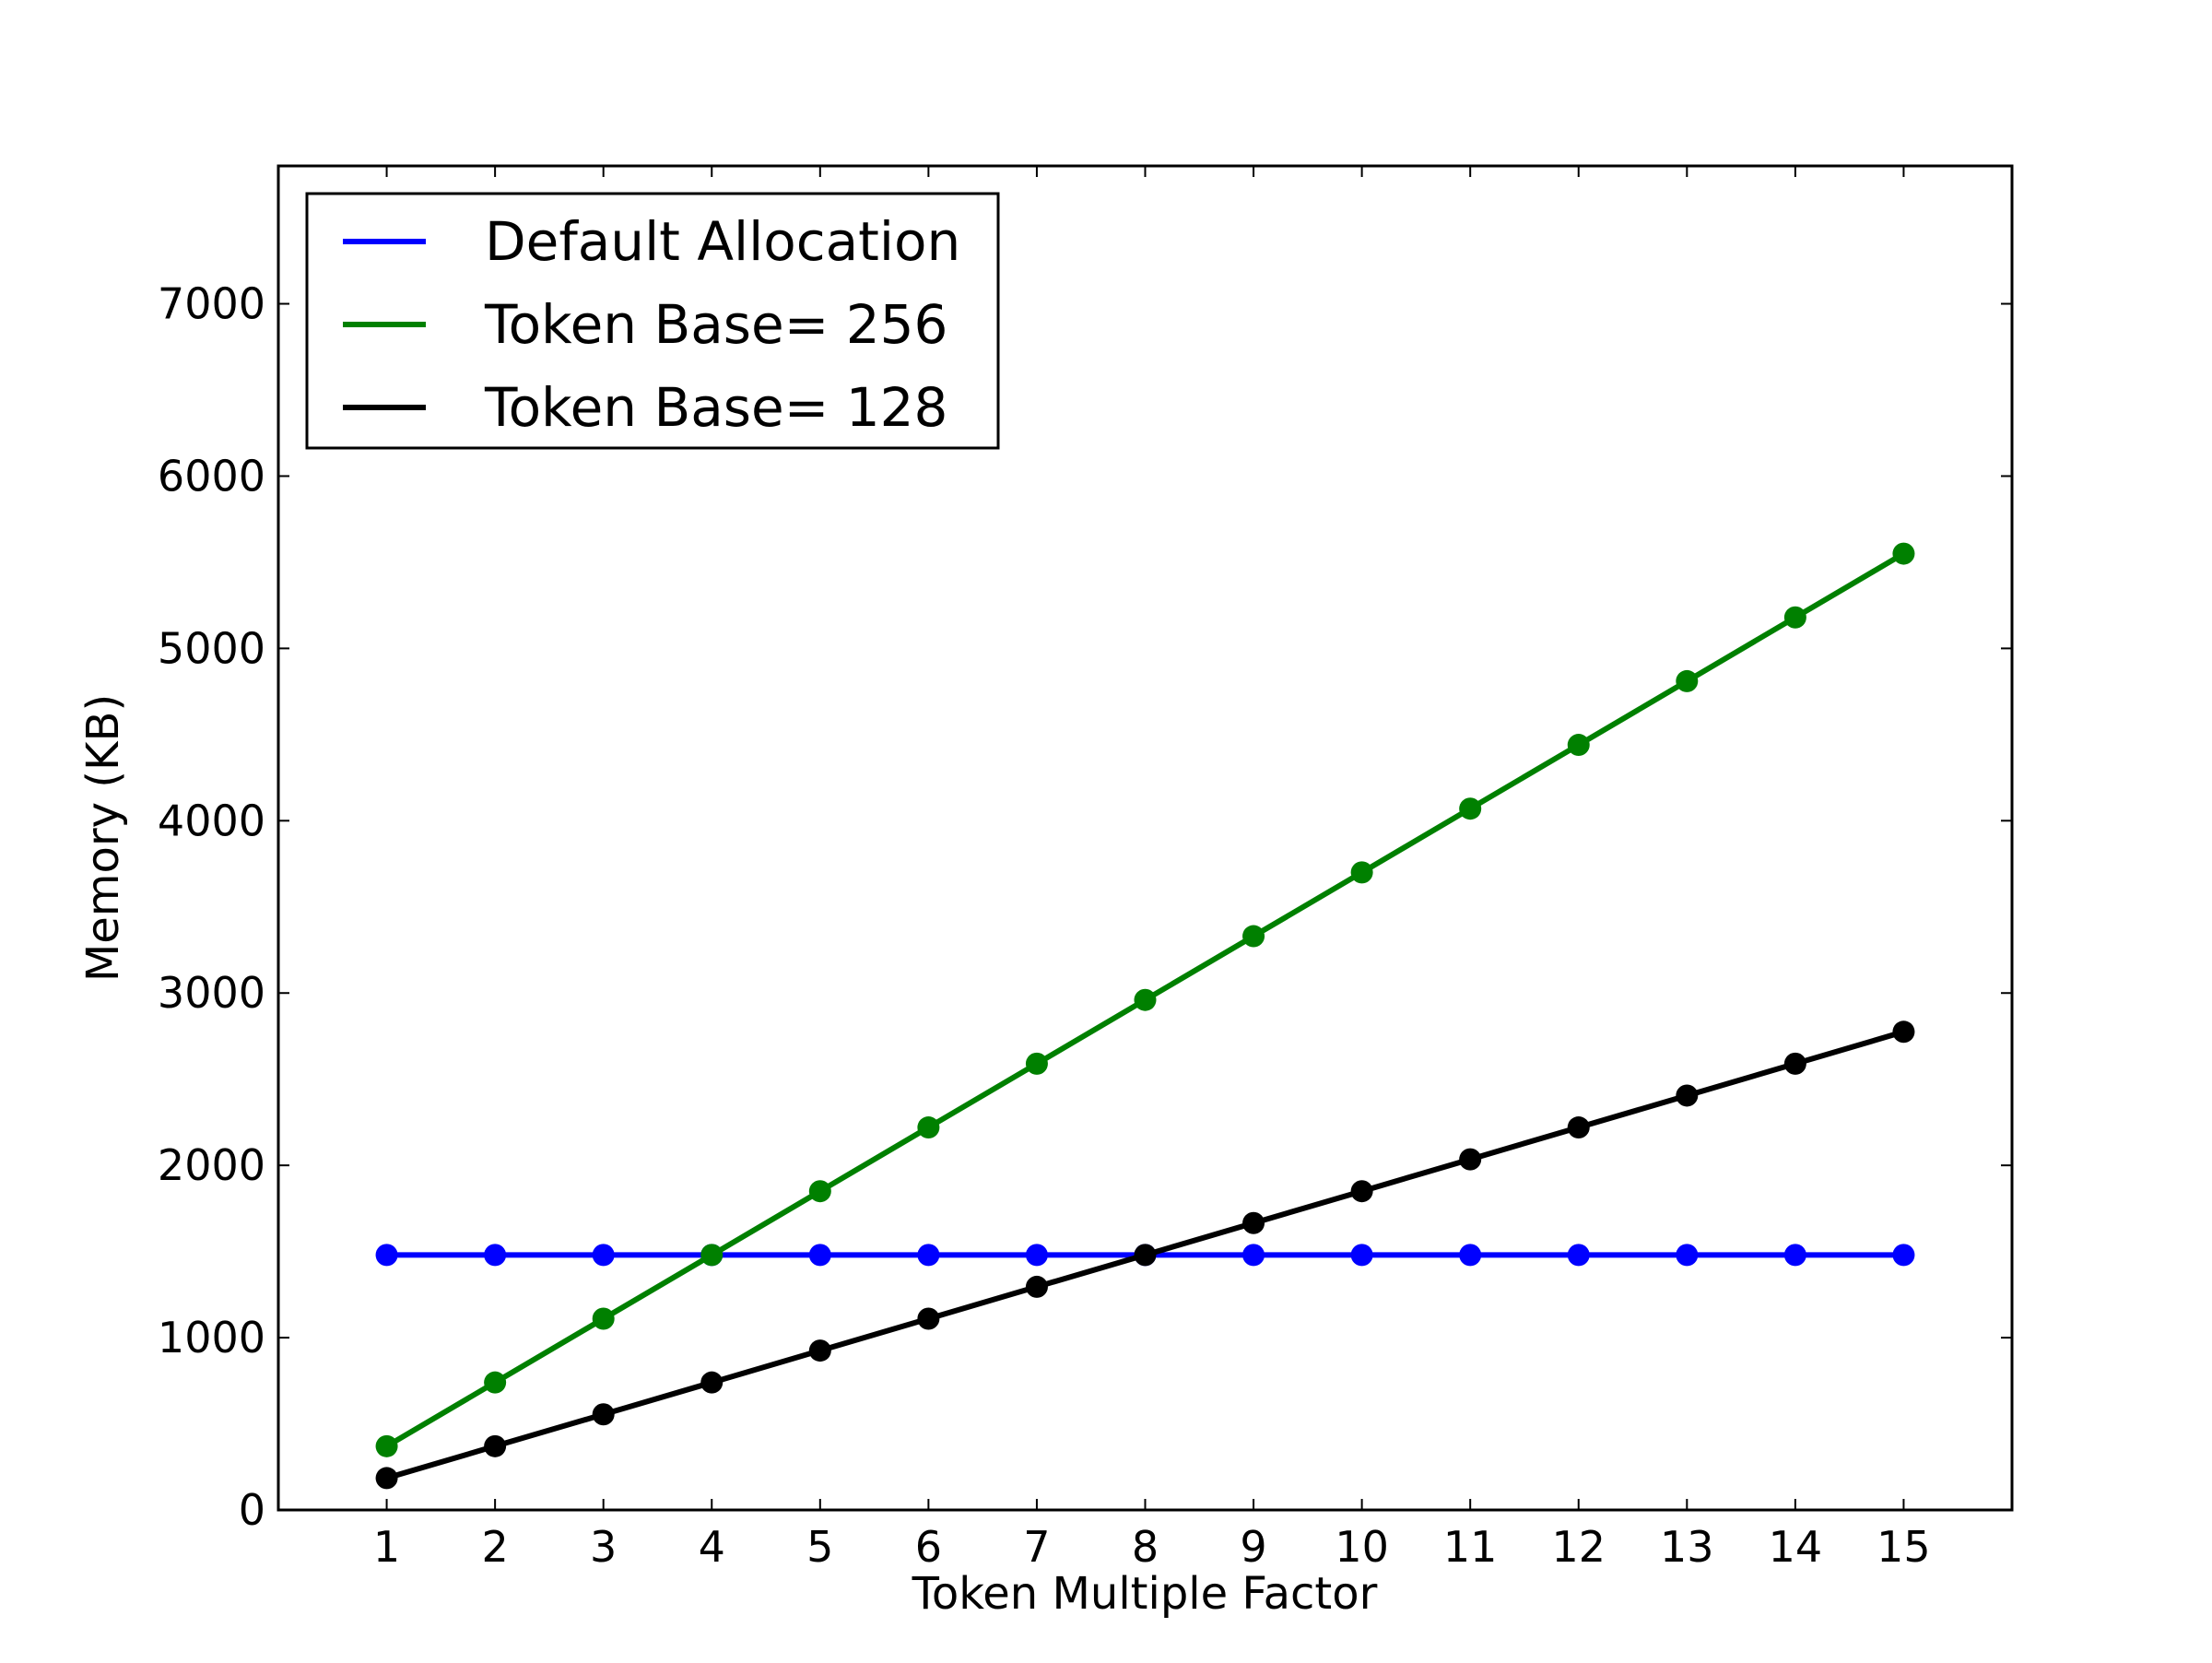  Describe the element at coordinates (252, 1510) in the screenshot. I see `y-tick-label: 0` at that location.